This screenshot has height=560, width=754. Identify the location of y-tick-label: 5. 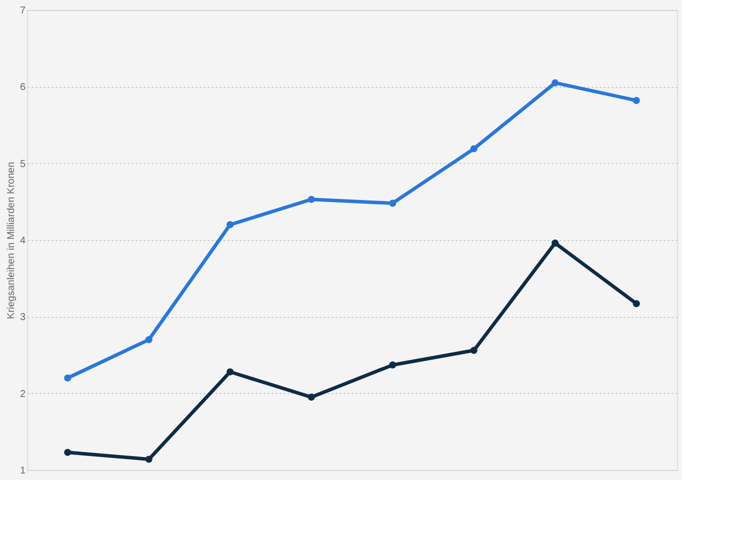
(23, 164).